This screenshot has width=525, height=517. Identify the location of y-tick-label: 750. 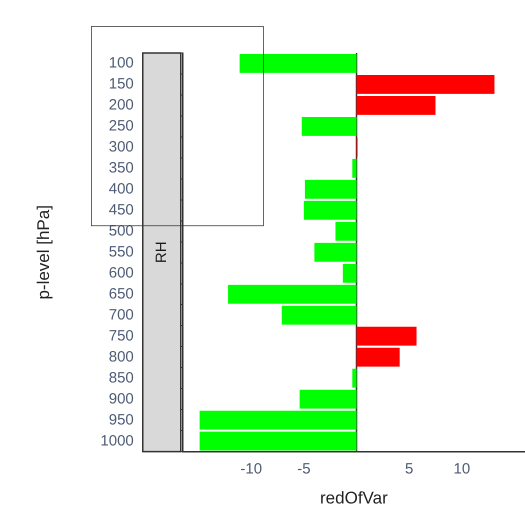
(121, 335).